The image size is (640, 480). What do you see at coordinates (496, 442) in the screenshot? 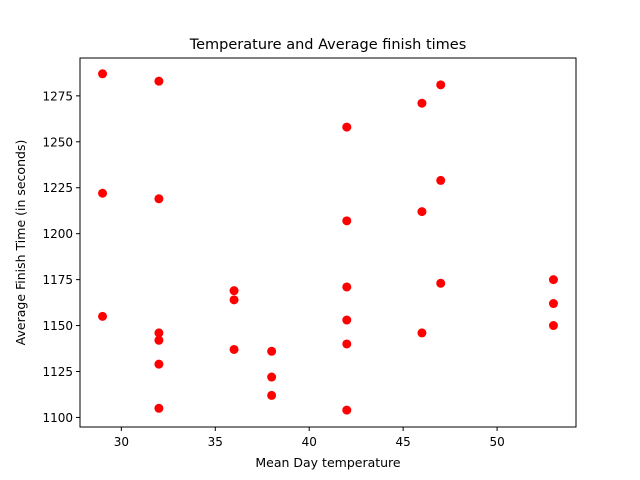
I see `x-tick-label: 50` at bounding box center [496, 442].